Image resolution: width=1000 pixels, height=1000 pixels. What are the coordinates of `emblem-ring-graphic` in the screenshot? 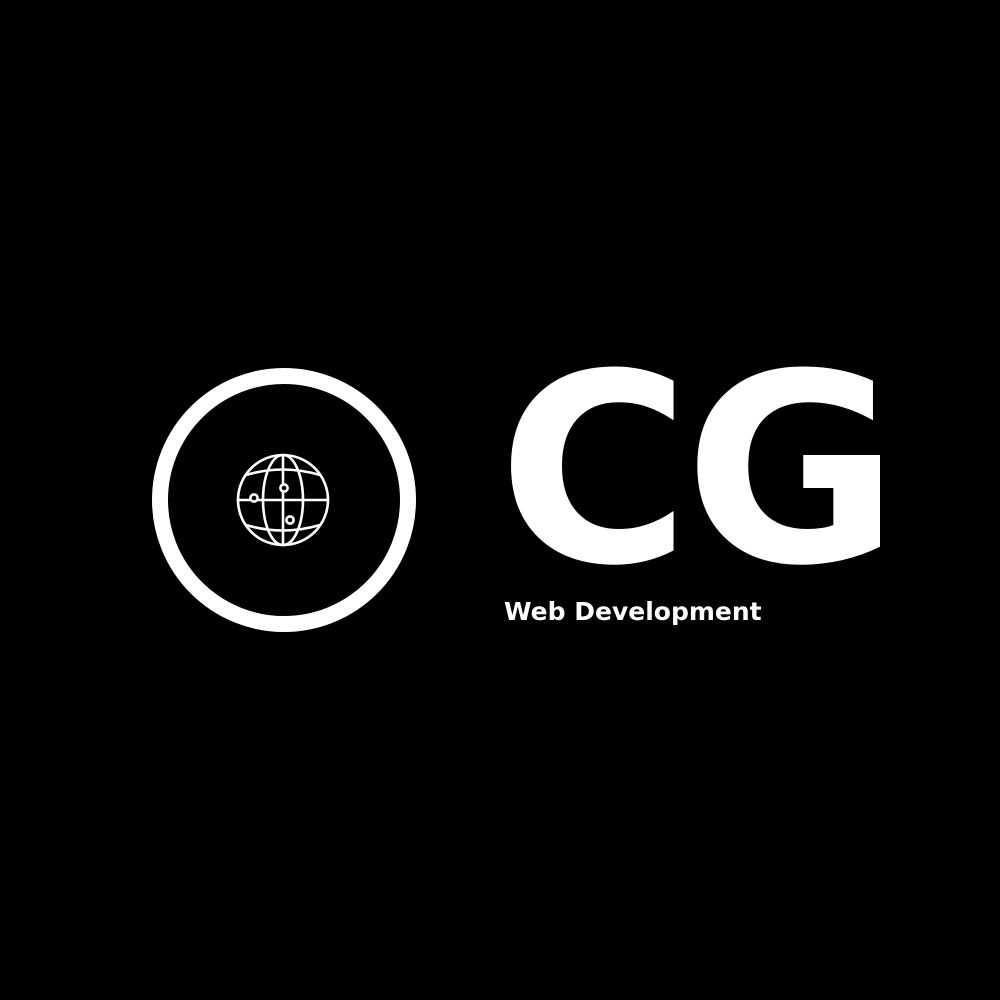 It's located at (284, 500).